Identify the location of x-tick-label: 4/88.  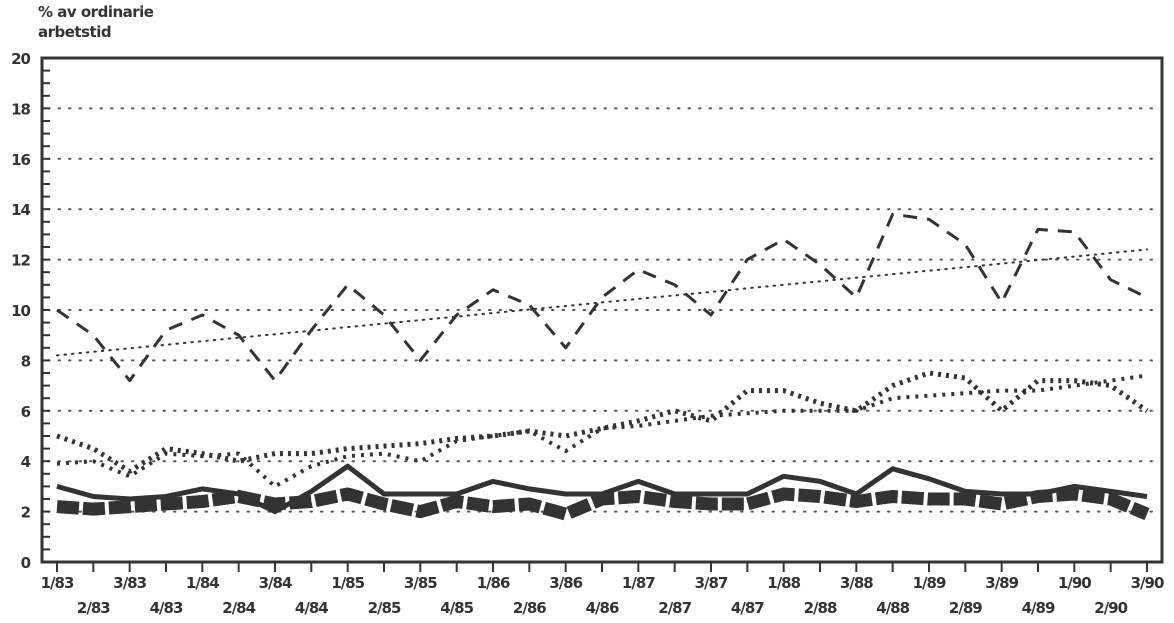
(892, 608).